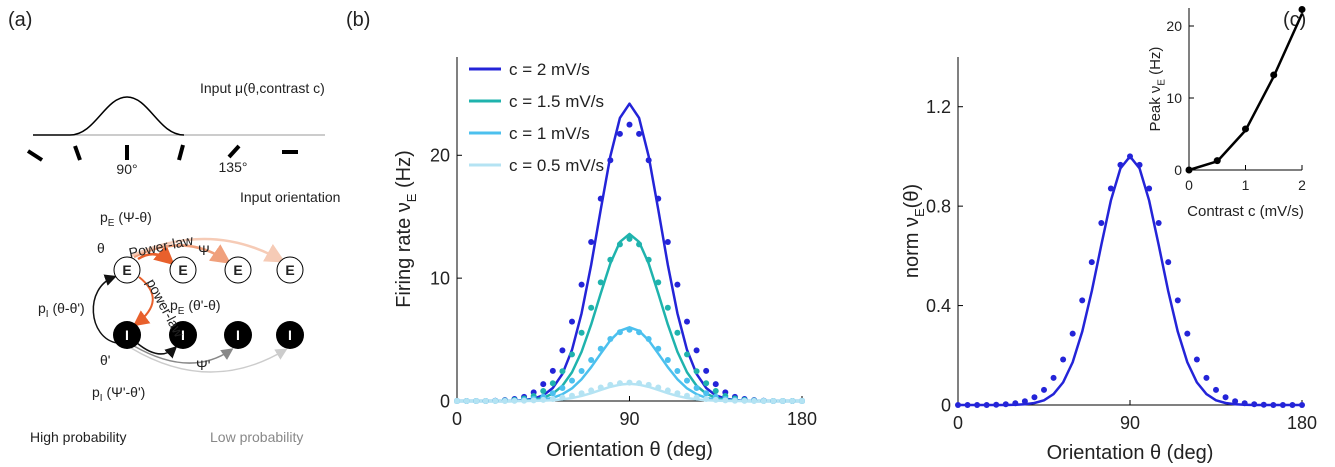  Describe the element at coordinates (1302, 185) in the screenshot. I see `x-tick-label: 2` at that location.